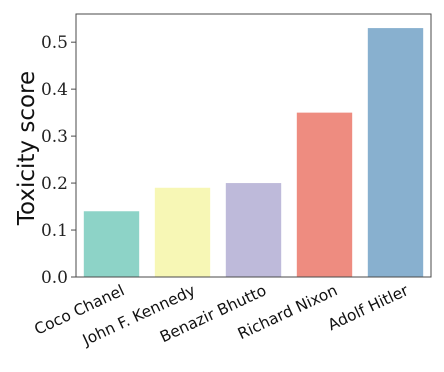 The height and width of the screenshot is (372, 444). I want to click on y-tick-label-4: 0.4, so click(54, 90).